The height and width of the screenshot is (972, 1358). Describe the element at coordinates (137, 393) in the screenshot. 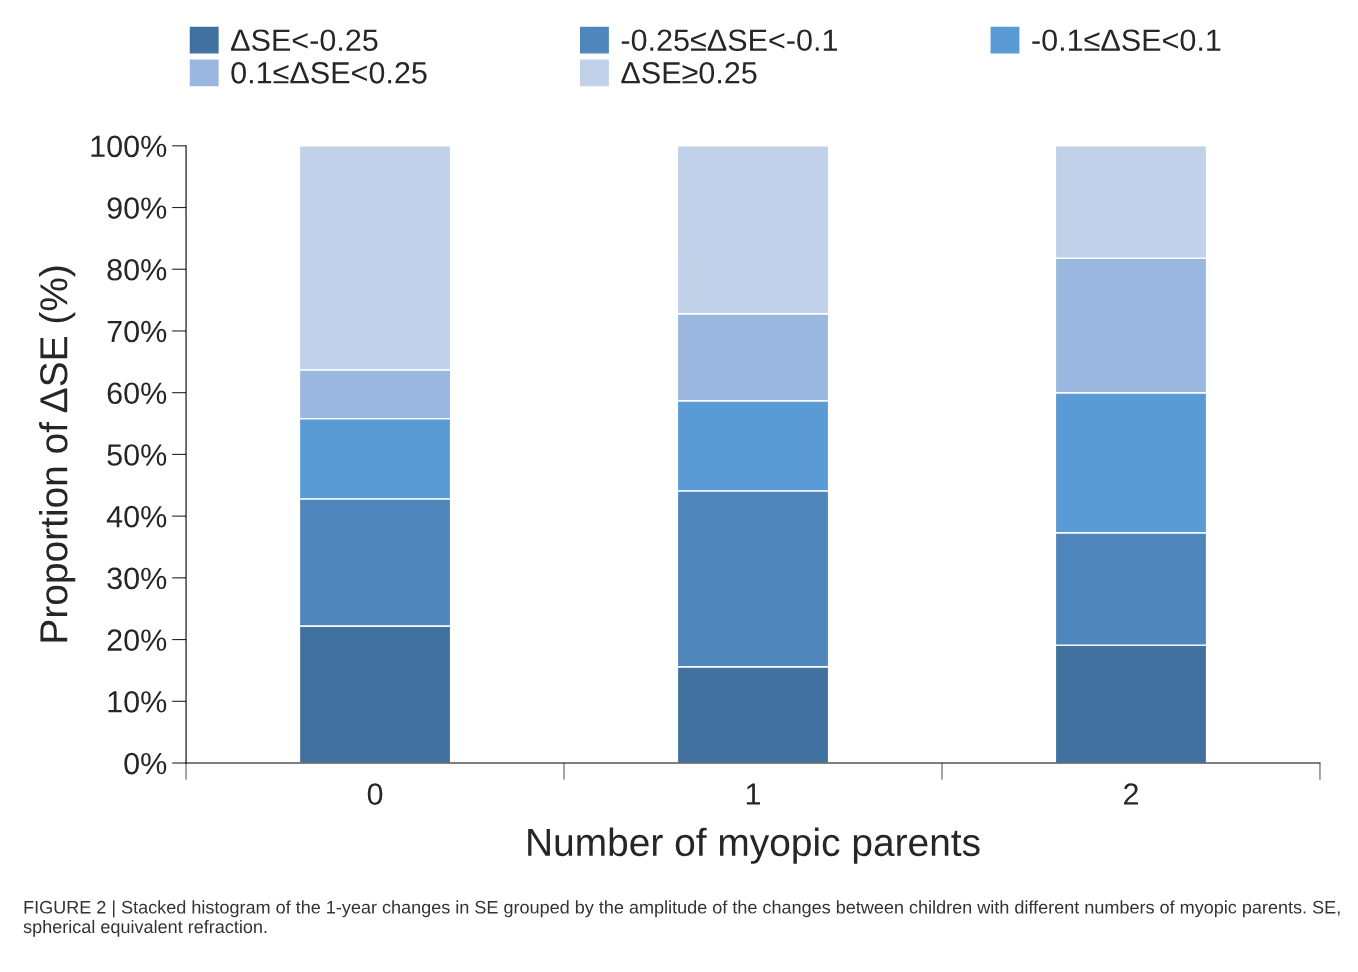

I see `y-tick-label: 60%` at that location.